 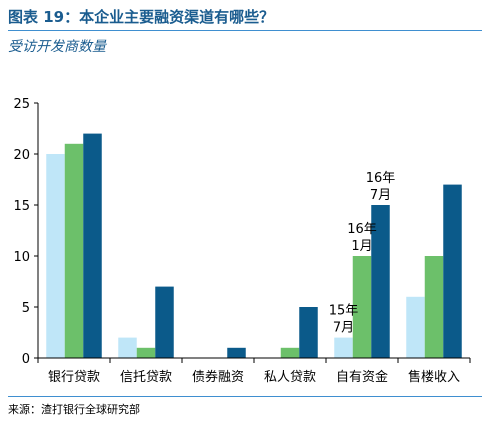 What do you see at coordinates (218, 377) in the screenshot?
I see `x-tick-label: 债券融资` at bounding box center [218, 377].